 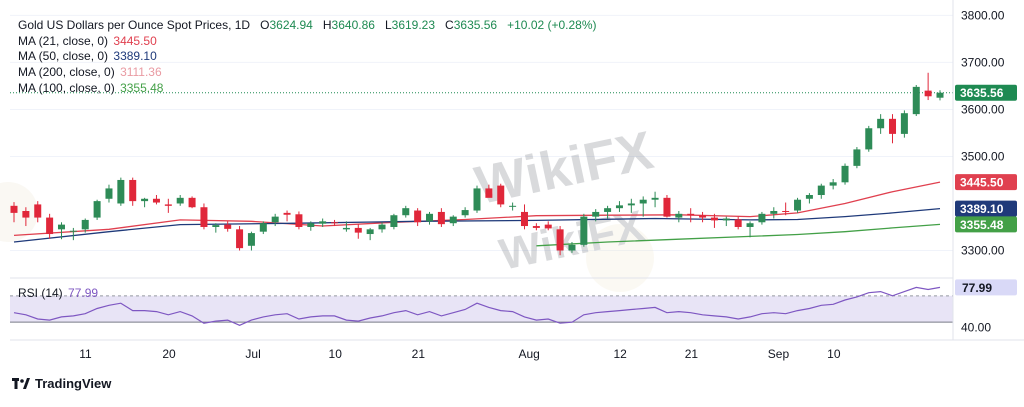 What do you see at coordinates (87, 56) in the screenshot?
I see `ma50-legend: MA (50, close, 0) 3389.10` at bounding box center [87, 56].